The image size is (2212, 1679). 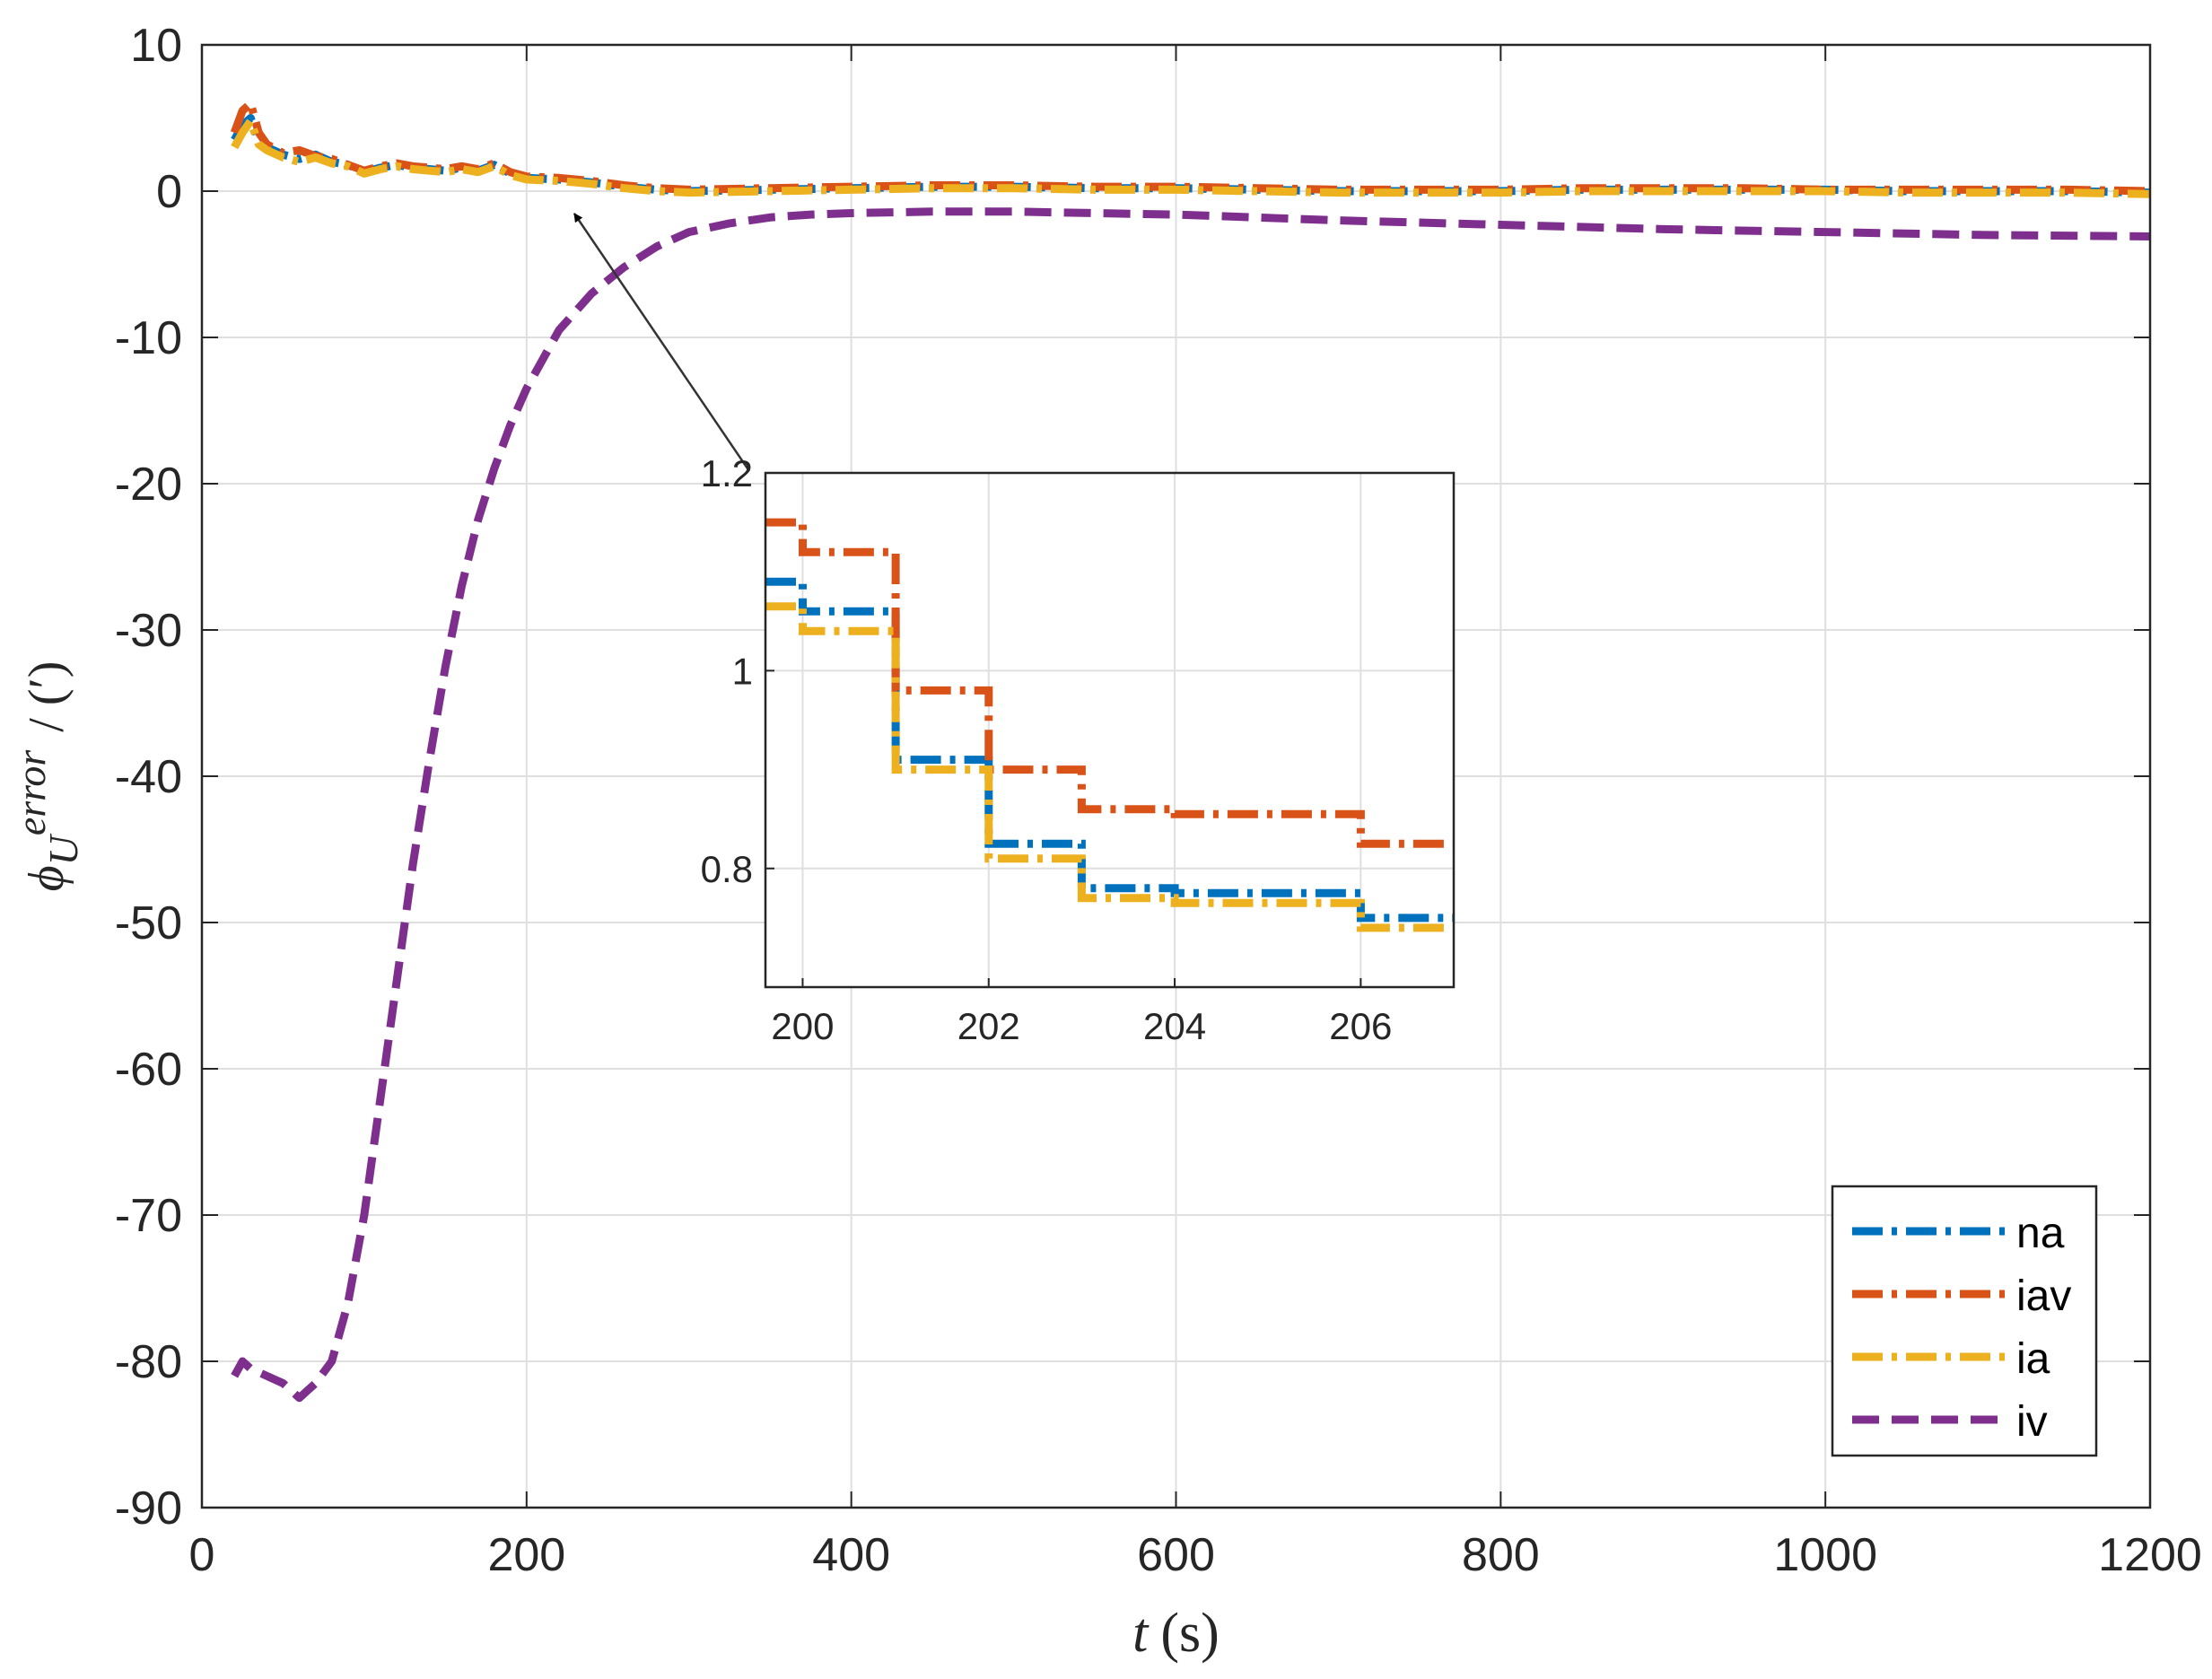 What do you see at coordinates (1176, 1555) in the screenshot?
I see `x-tick-label: 600` at bounding box center [1176, 1555].